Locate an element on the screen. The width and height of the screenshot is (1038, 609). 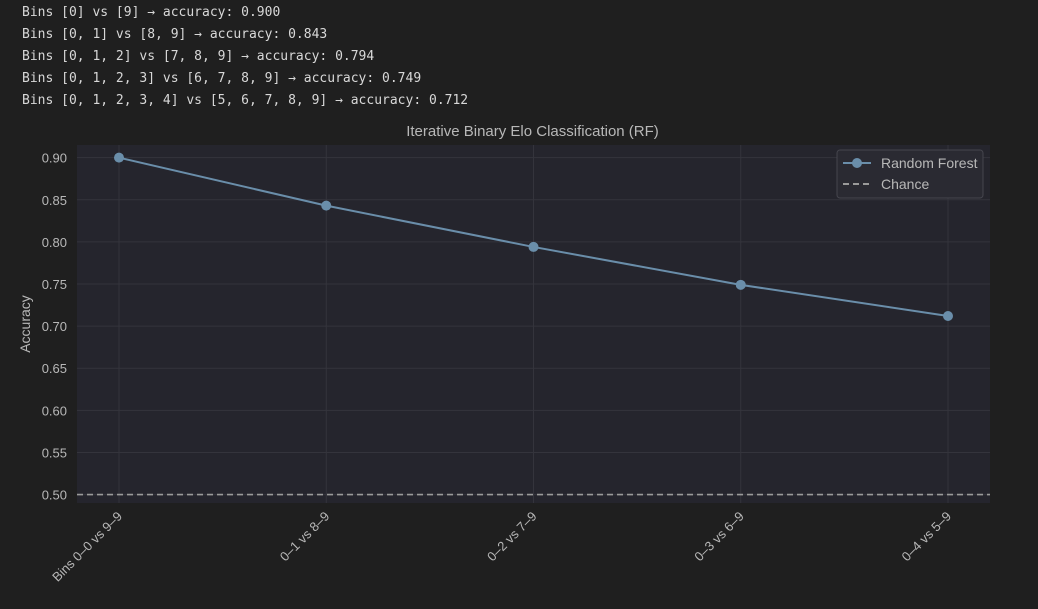
x-tick-label: 0–2 vs 7–9 is located at coordinates (512, 537).